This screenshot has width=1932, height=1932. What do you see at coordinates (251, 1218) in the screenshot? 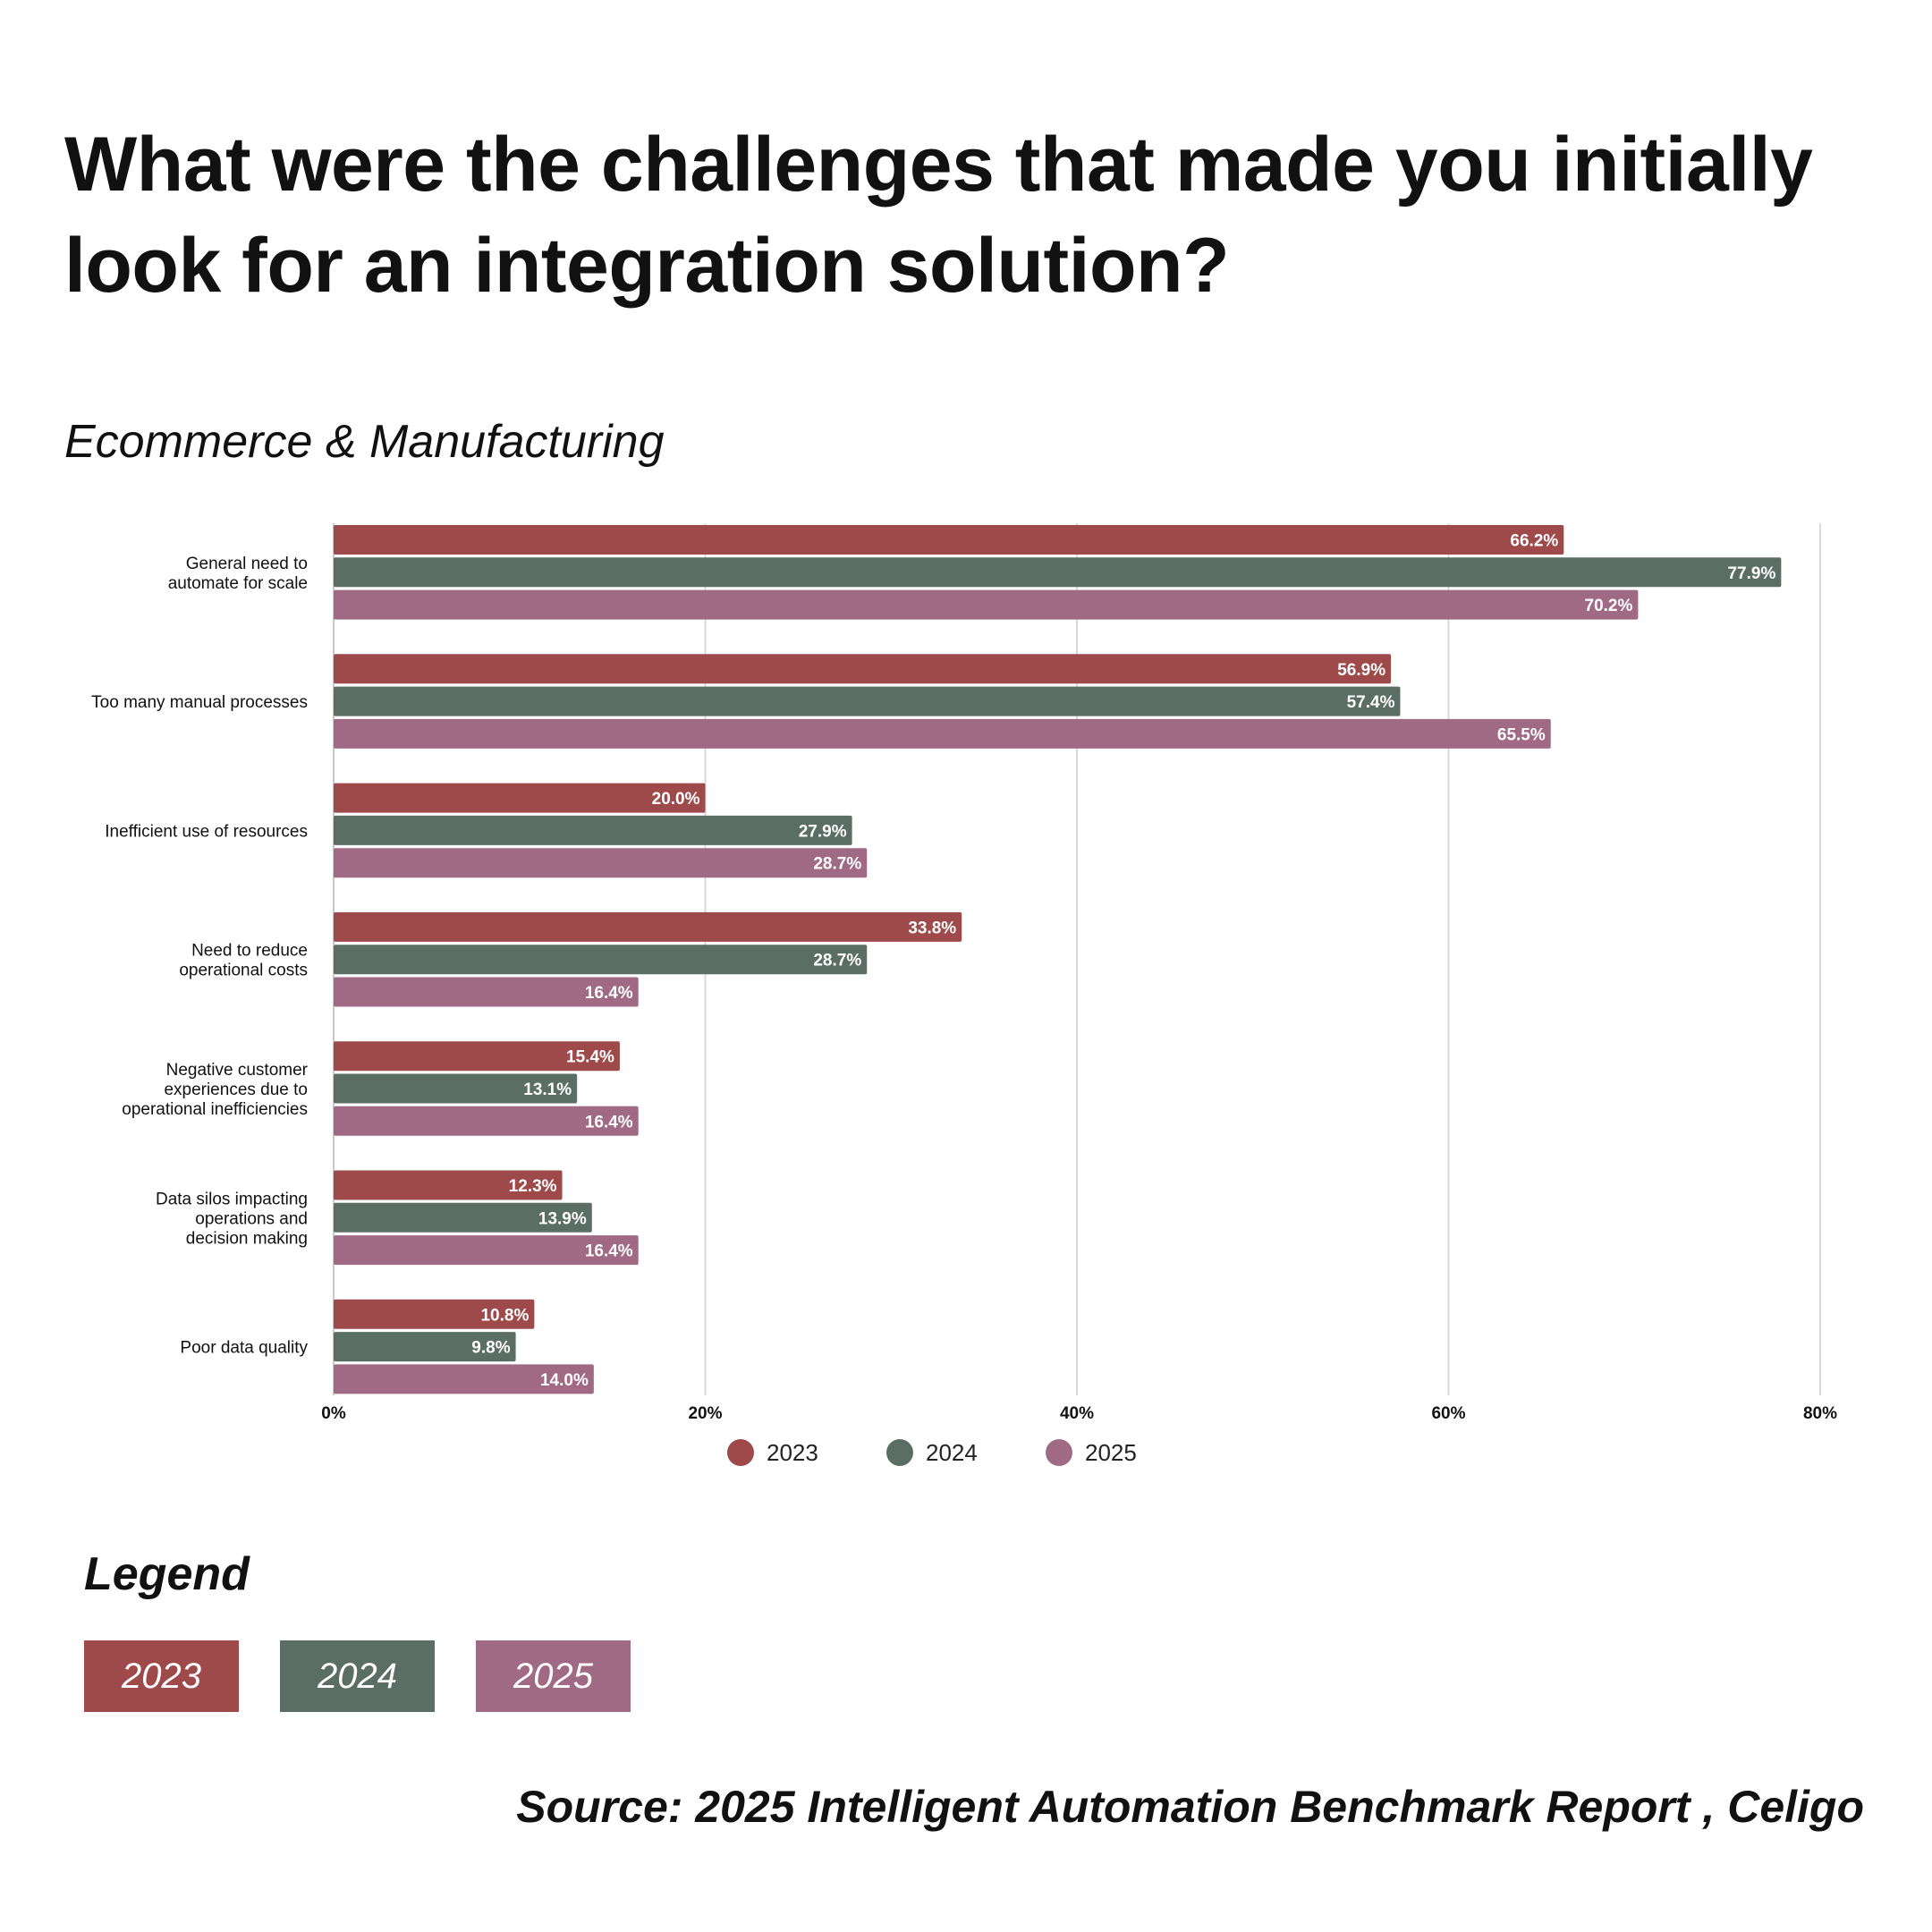
I see `category-label-line: operations and` at bounding box center [251, 1218].